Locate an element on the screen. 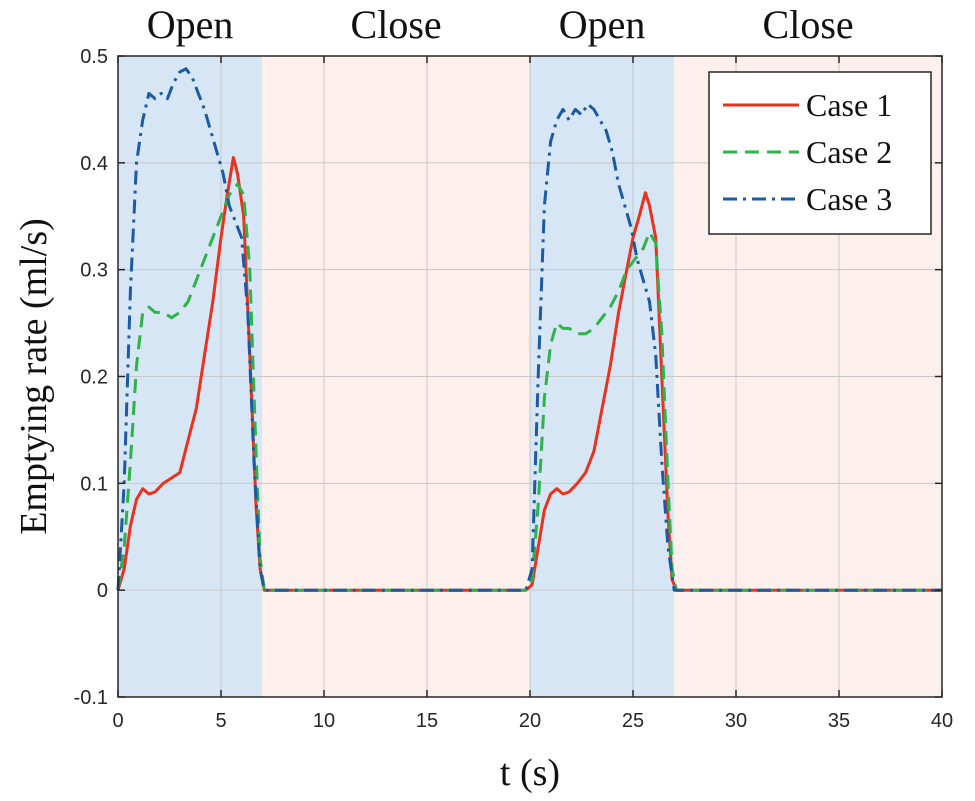 The image size is (975, 801). y-tick-label-1: 0 is located at coordinates (102, 591).